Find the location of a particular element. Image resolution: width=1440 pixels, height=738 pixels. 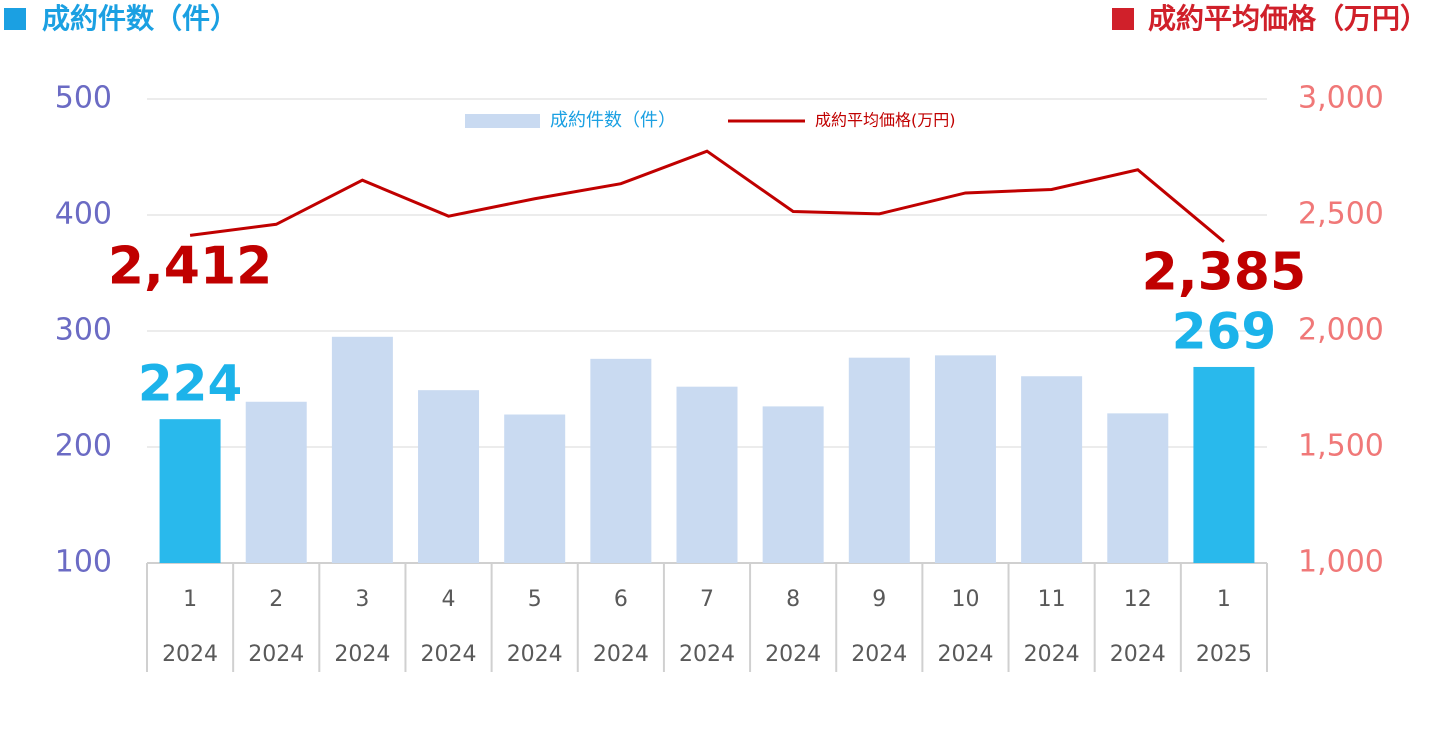

x-tick-label: 7 is located at coordinates (707, 599).